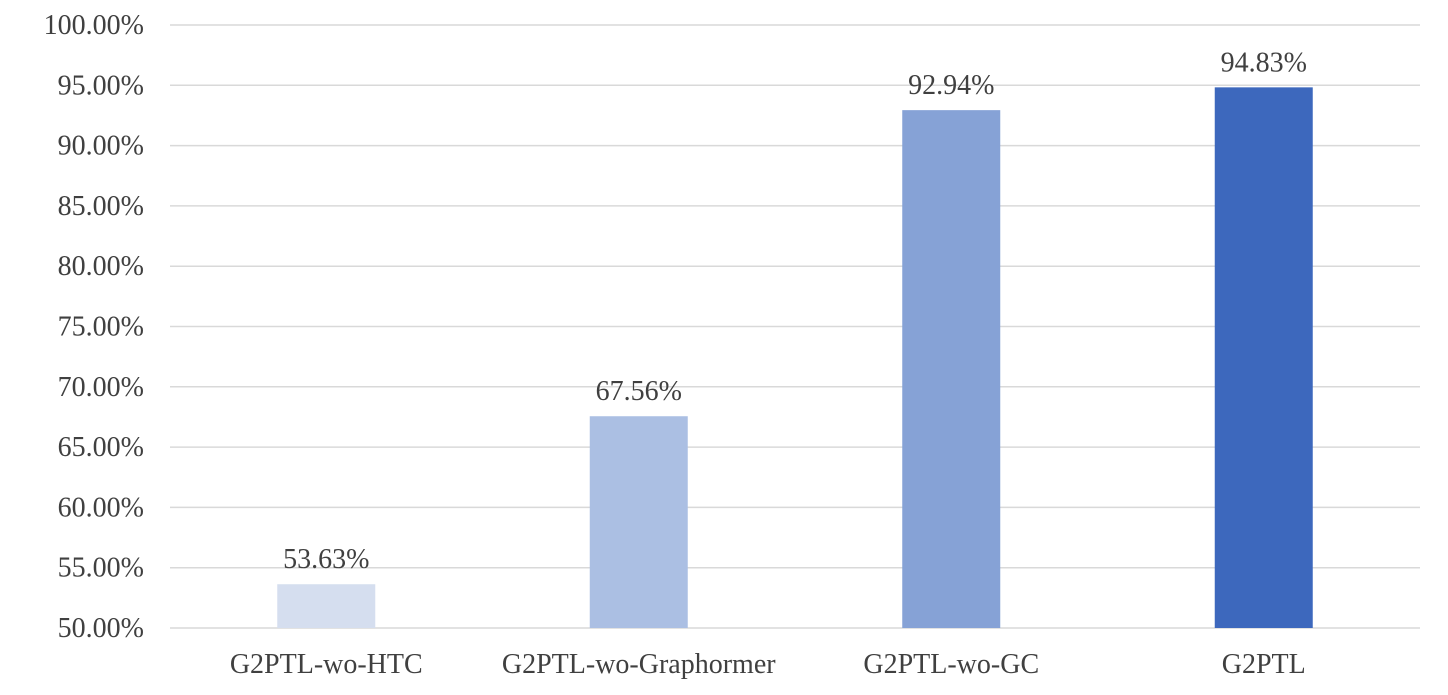 The image size is (1448, 695). I want to click on y-tick-label: 90.00%, so click(101, 146).